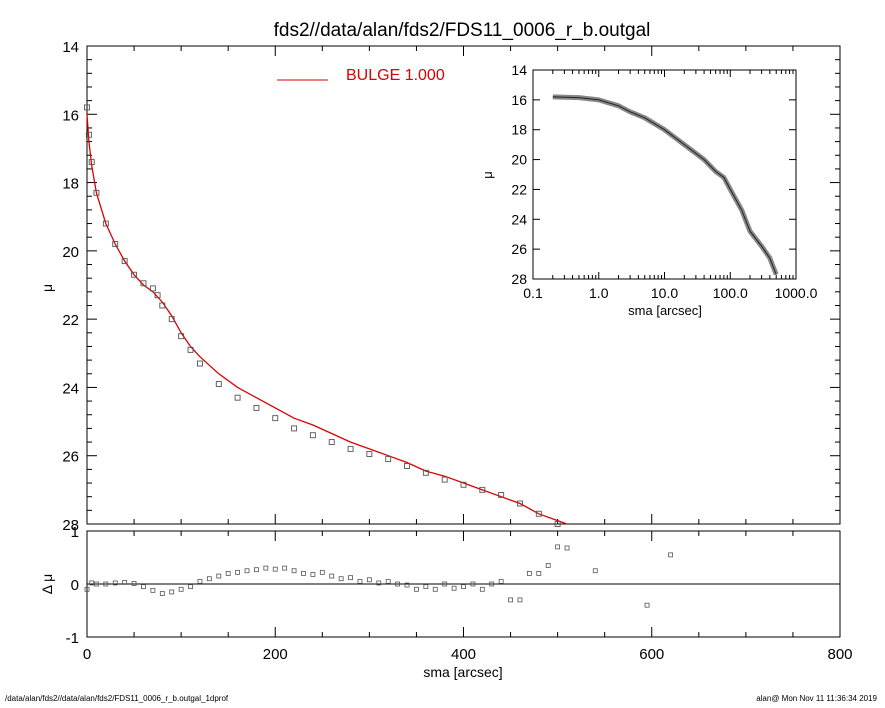 The width and height of the screenshot is (885, 708). I want to click on inset-x-axis-label: sma [arcsec], so click(665, 310).